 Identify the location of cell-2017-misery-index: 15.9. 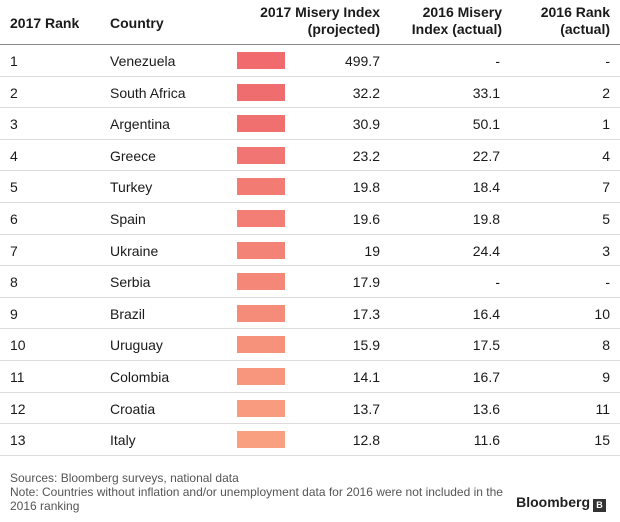
(366, 345).